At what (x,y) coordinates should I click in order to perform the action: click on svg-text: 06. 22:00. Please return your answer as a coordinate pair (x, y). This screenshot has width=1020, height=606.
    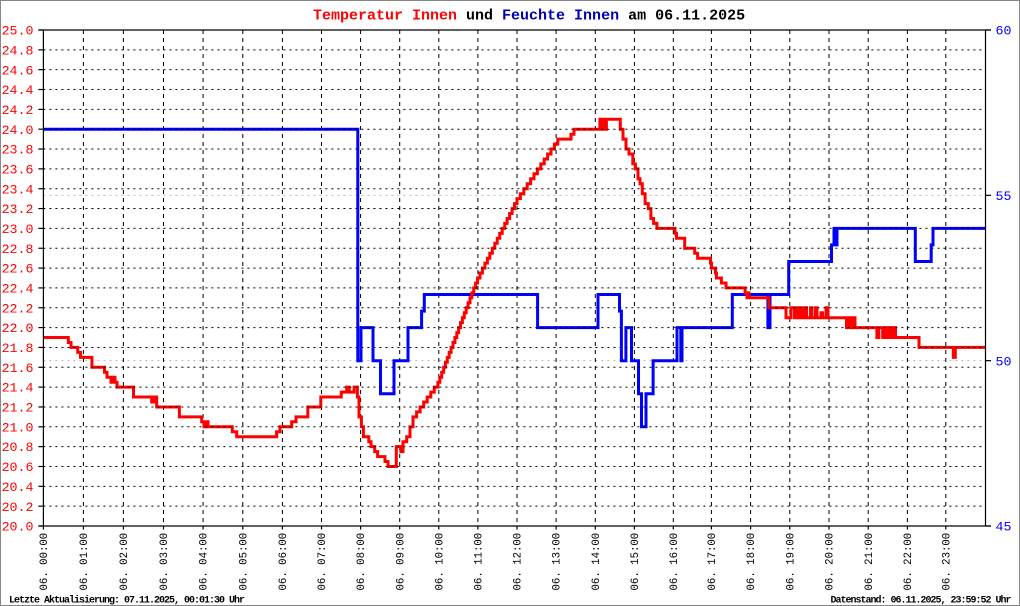
    Looking at the image, I should click on (909, 562).